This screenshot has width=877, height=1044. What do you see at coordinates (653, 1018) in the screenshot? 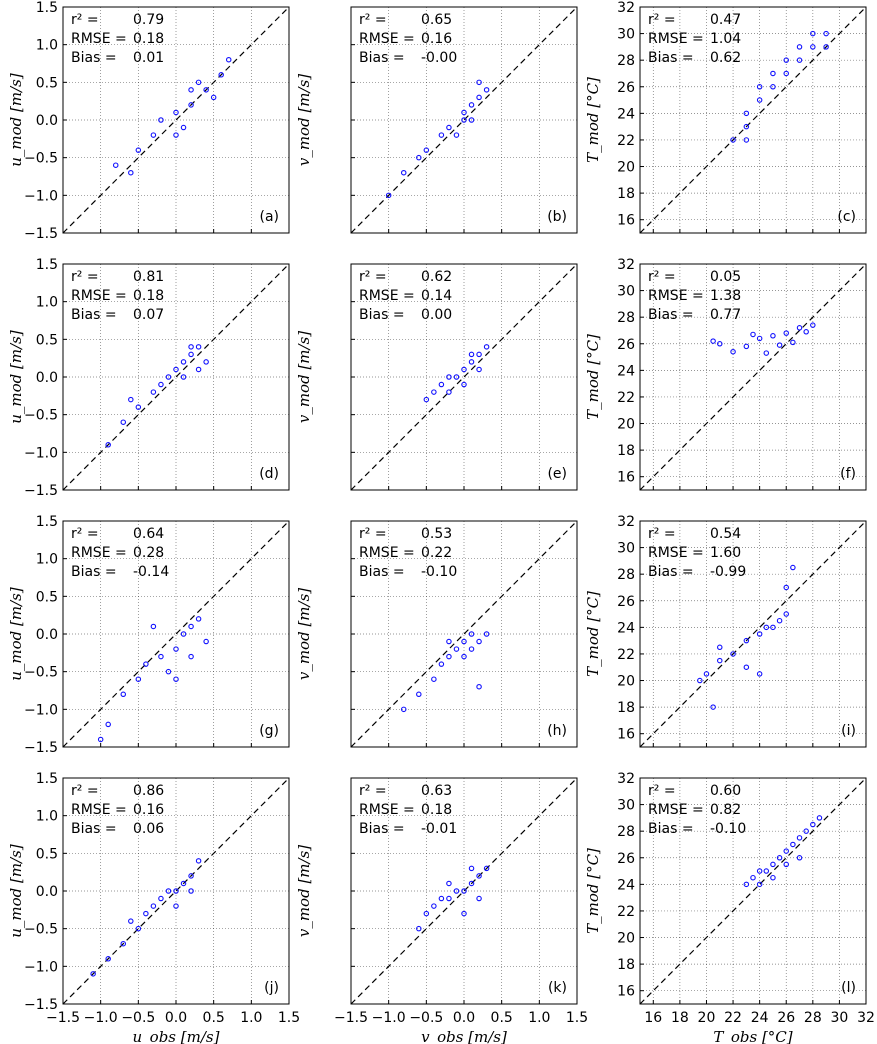
I see `x-tick-label: 16` at bounding box center [653, 1018].